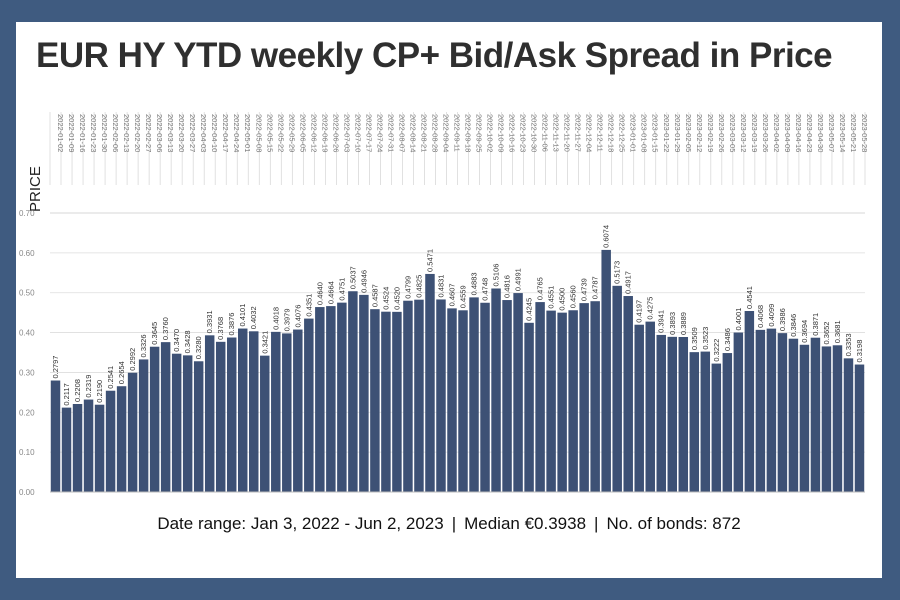 The height and width of the screenshot is (600, 900). I want to click on bar-value-label: 0.4787, so click(595, 287).